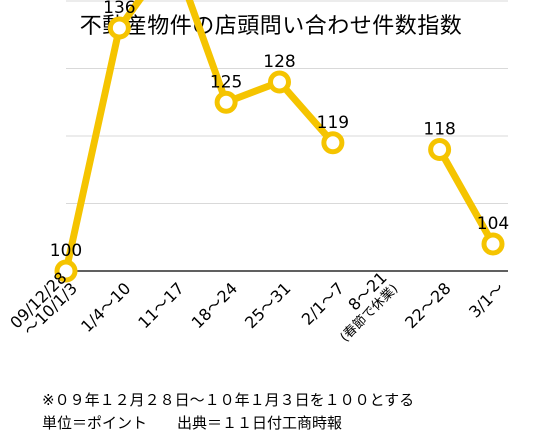  What do you see at coordinates (439, 130) in the screenshot?
I see `data-label-7: 118` at bounding box center [439, 130].